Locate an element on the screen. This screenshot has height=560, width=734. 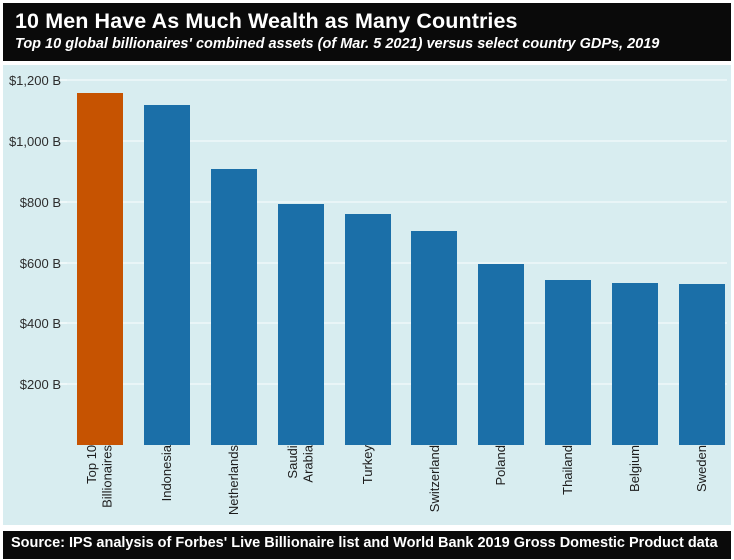
y-axis: $200 B $400 B $600 B $800 B $1,000 B $1,200 B is located at coordinates (35, 259).